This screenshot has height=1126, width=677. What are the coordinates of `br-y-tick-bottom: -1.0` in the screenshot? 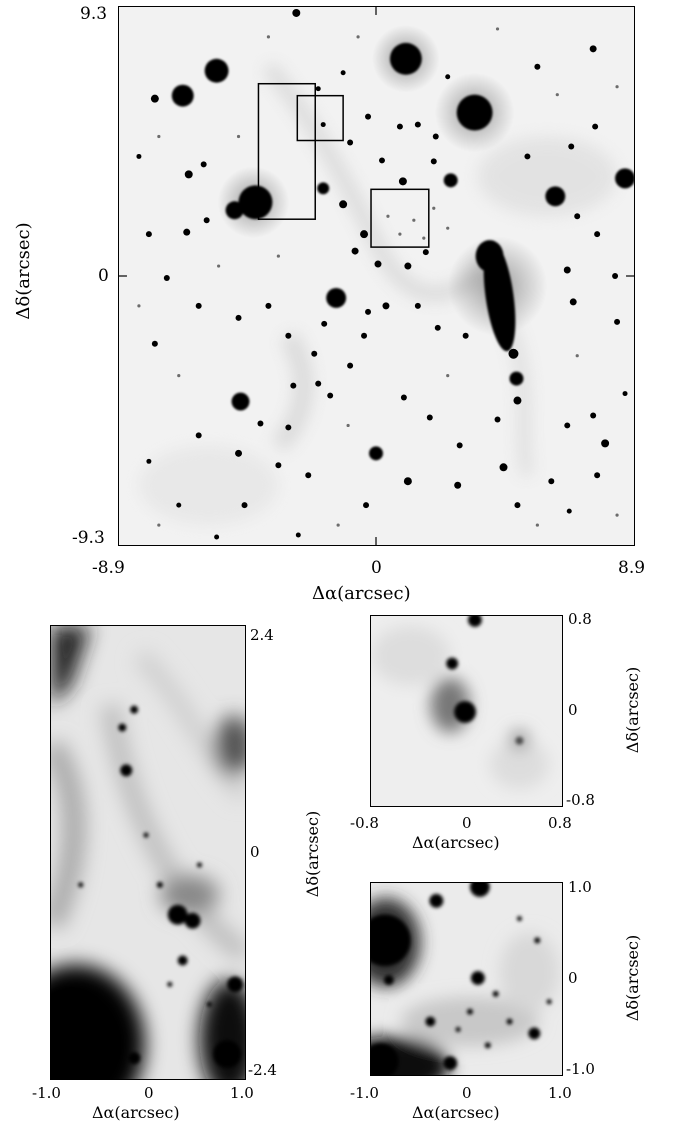 It's located at (580, 1069).